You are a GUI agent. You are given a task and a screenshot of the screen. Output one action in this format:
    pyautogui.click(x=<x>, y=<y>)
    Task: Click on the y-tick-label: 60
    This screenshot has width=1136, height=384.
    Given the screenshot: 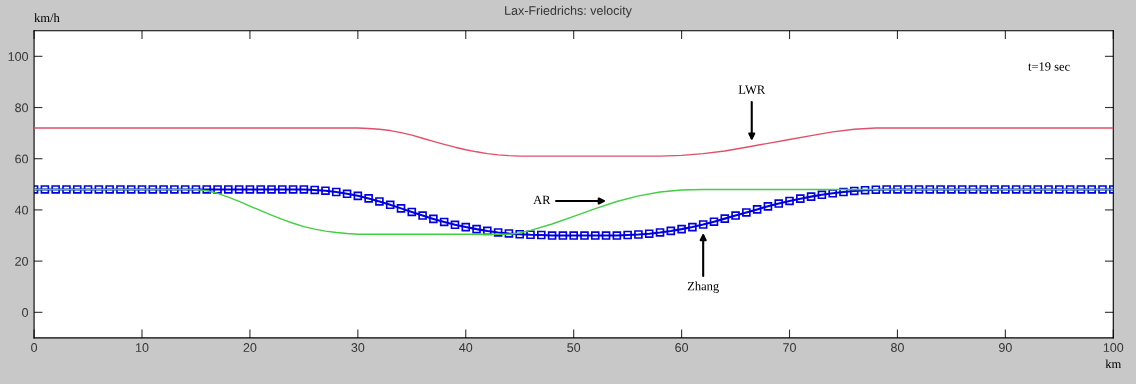 What is the action you would take?
    pyautogui.click(x=22, y=159)
    